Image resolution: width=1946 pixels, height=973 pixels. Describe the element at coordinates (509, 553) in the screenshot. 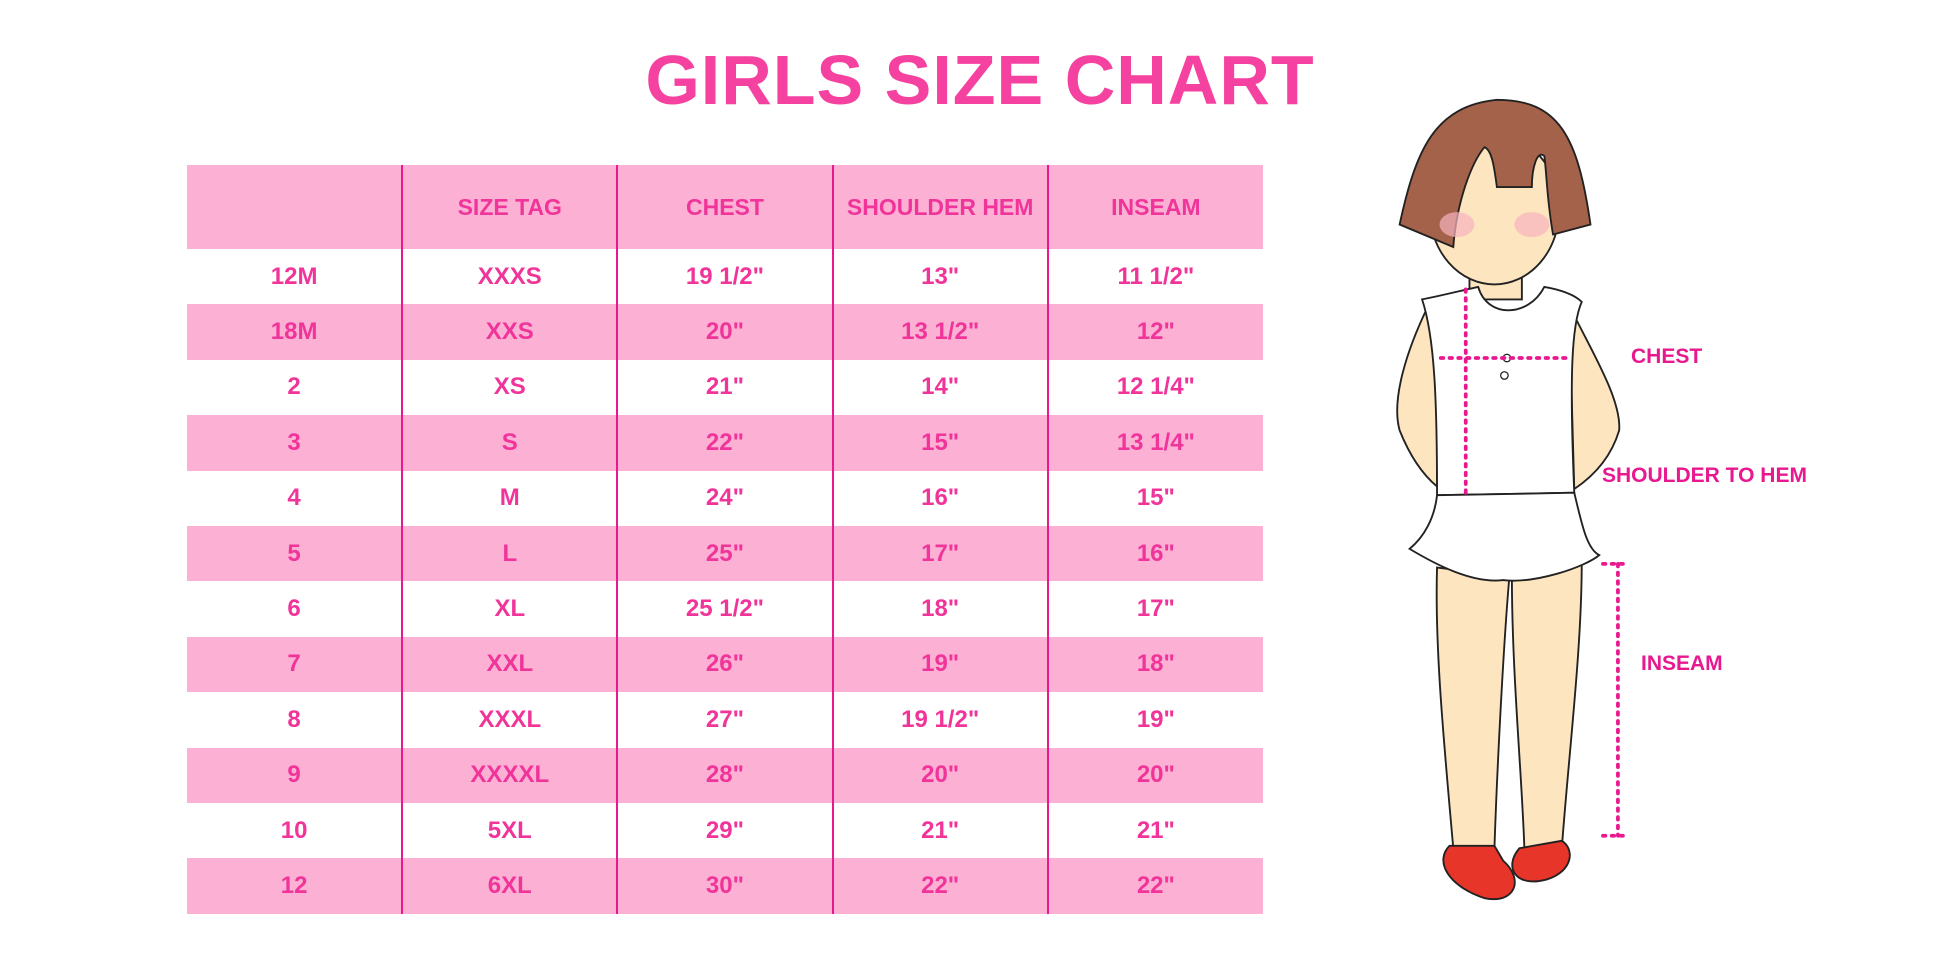

I see `table-cell: L` at that location.